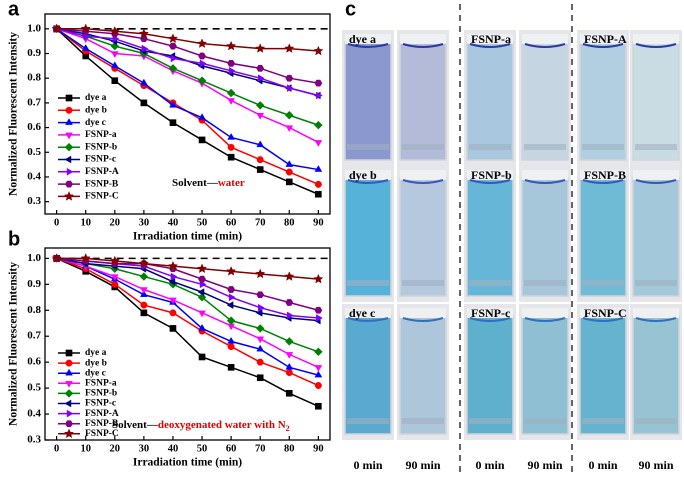 The image size is (684, 477). What do you see at coordinates (14, 344) in the screenshot?
I see `y-axis-label: Normalized Fluorescent Intensity` at bounding box center [14, 344].